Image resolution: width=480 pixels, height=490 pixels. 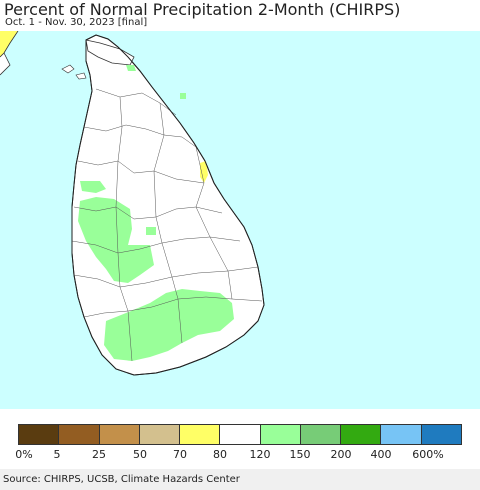 What do you see at coordinates (140, 454) in the screenshot?
I see `legend-label: 50` at bounding box center [140, 454].